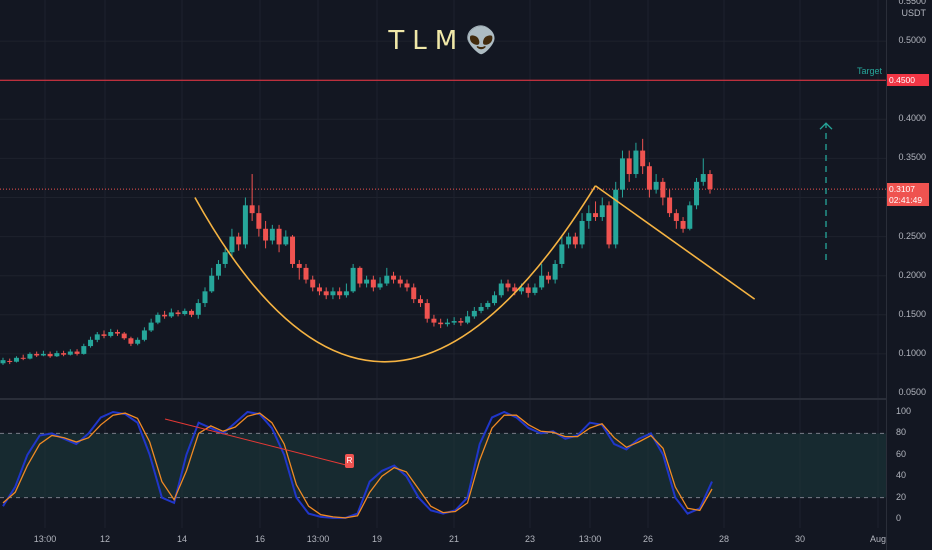  I want to click on y-tick-label: 0.1500, so click(912, 313).